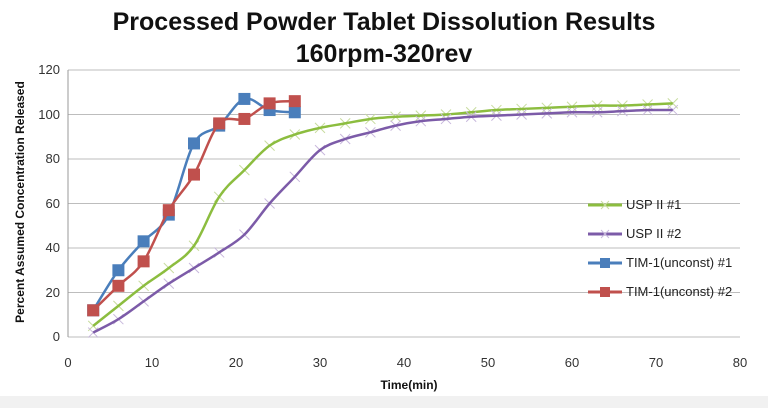 The height and width of the screenshot is (408, 768). I want to click on x-tick-label: 50, so click(488, 362).